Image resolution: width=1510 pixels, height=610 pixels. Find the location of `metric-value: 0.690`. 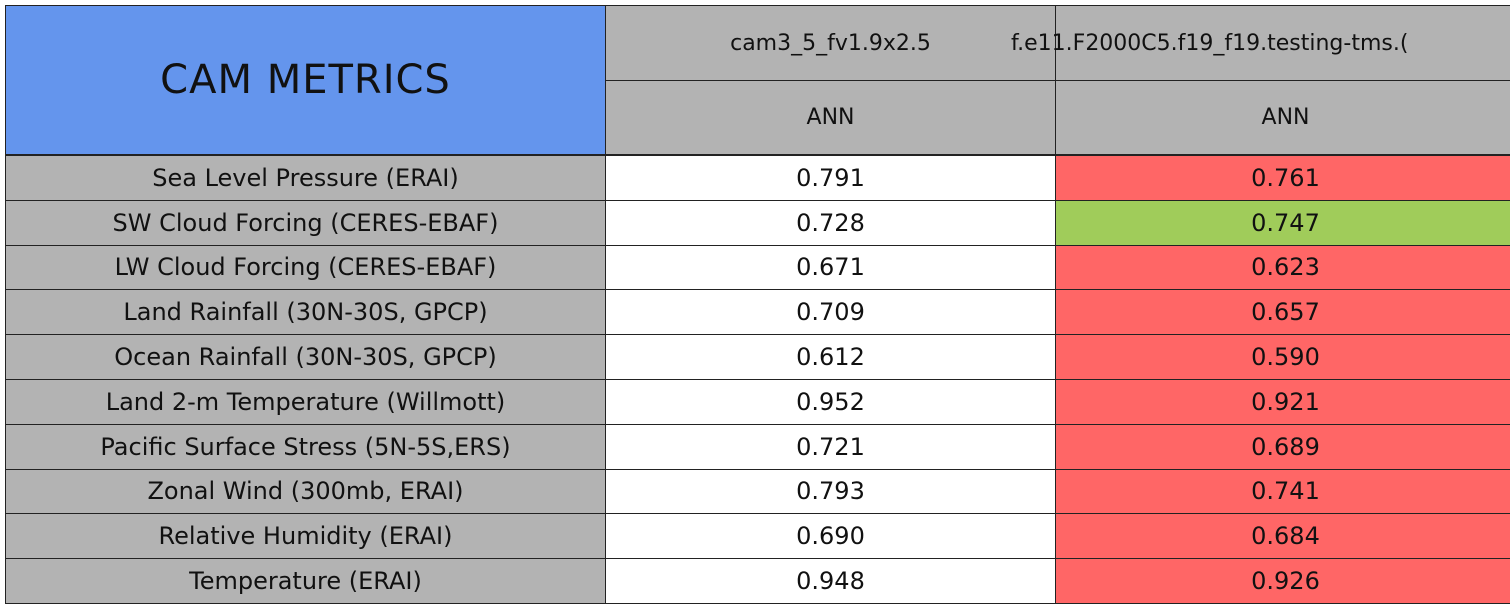

metric-value: 0.690 is located at coordinates (830, 536).